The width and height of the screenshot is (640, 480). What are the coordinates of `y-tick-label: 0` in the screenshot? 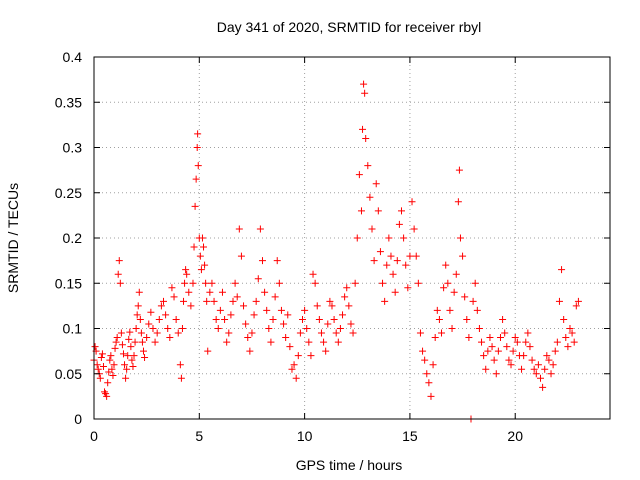 It's located at (78, 419).